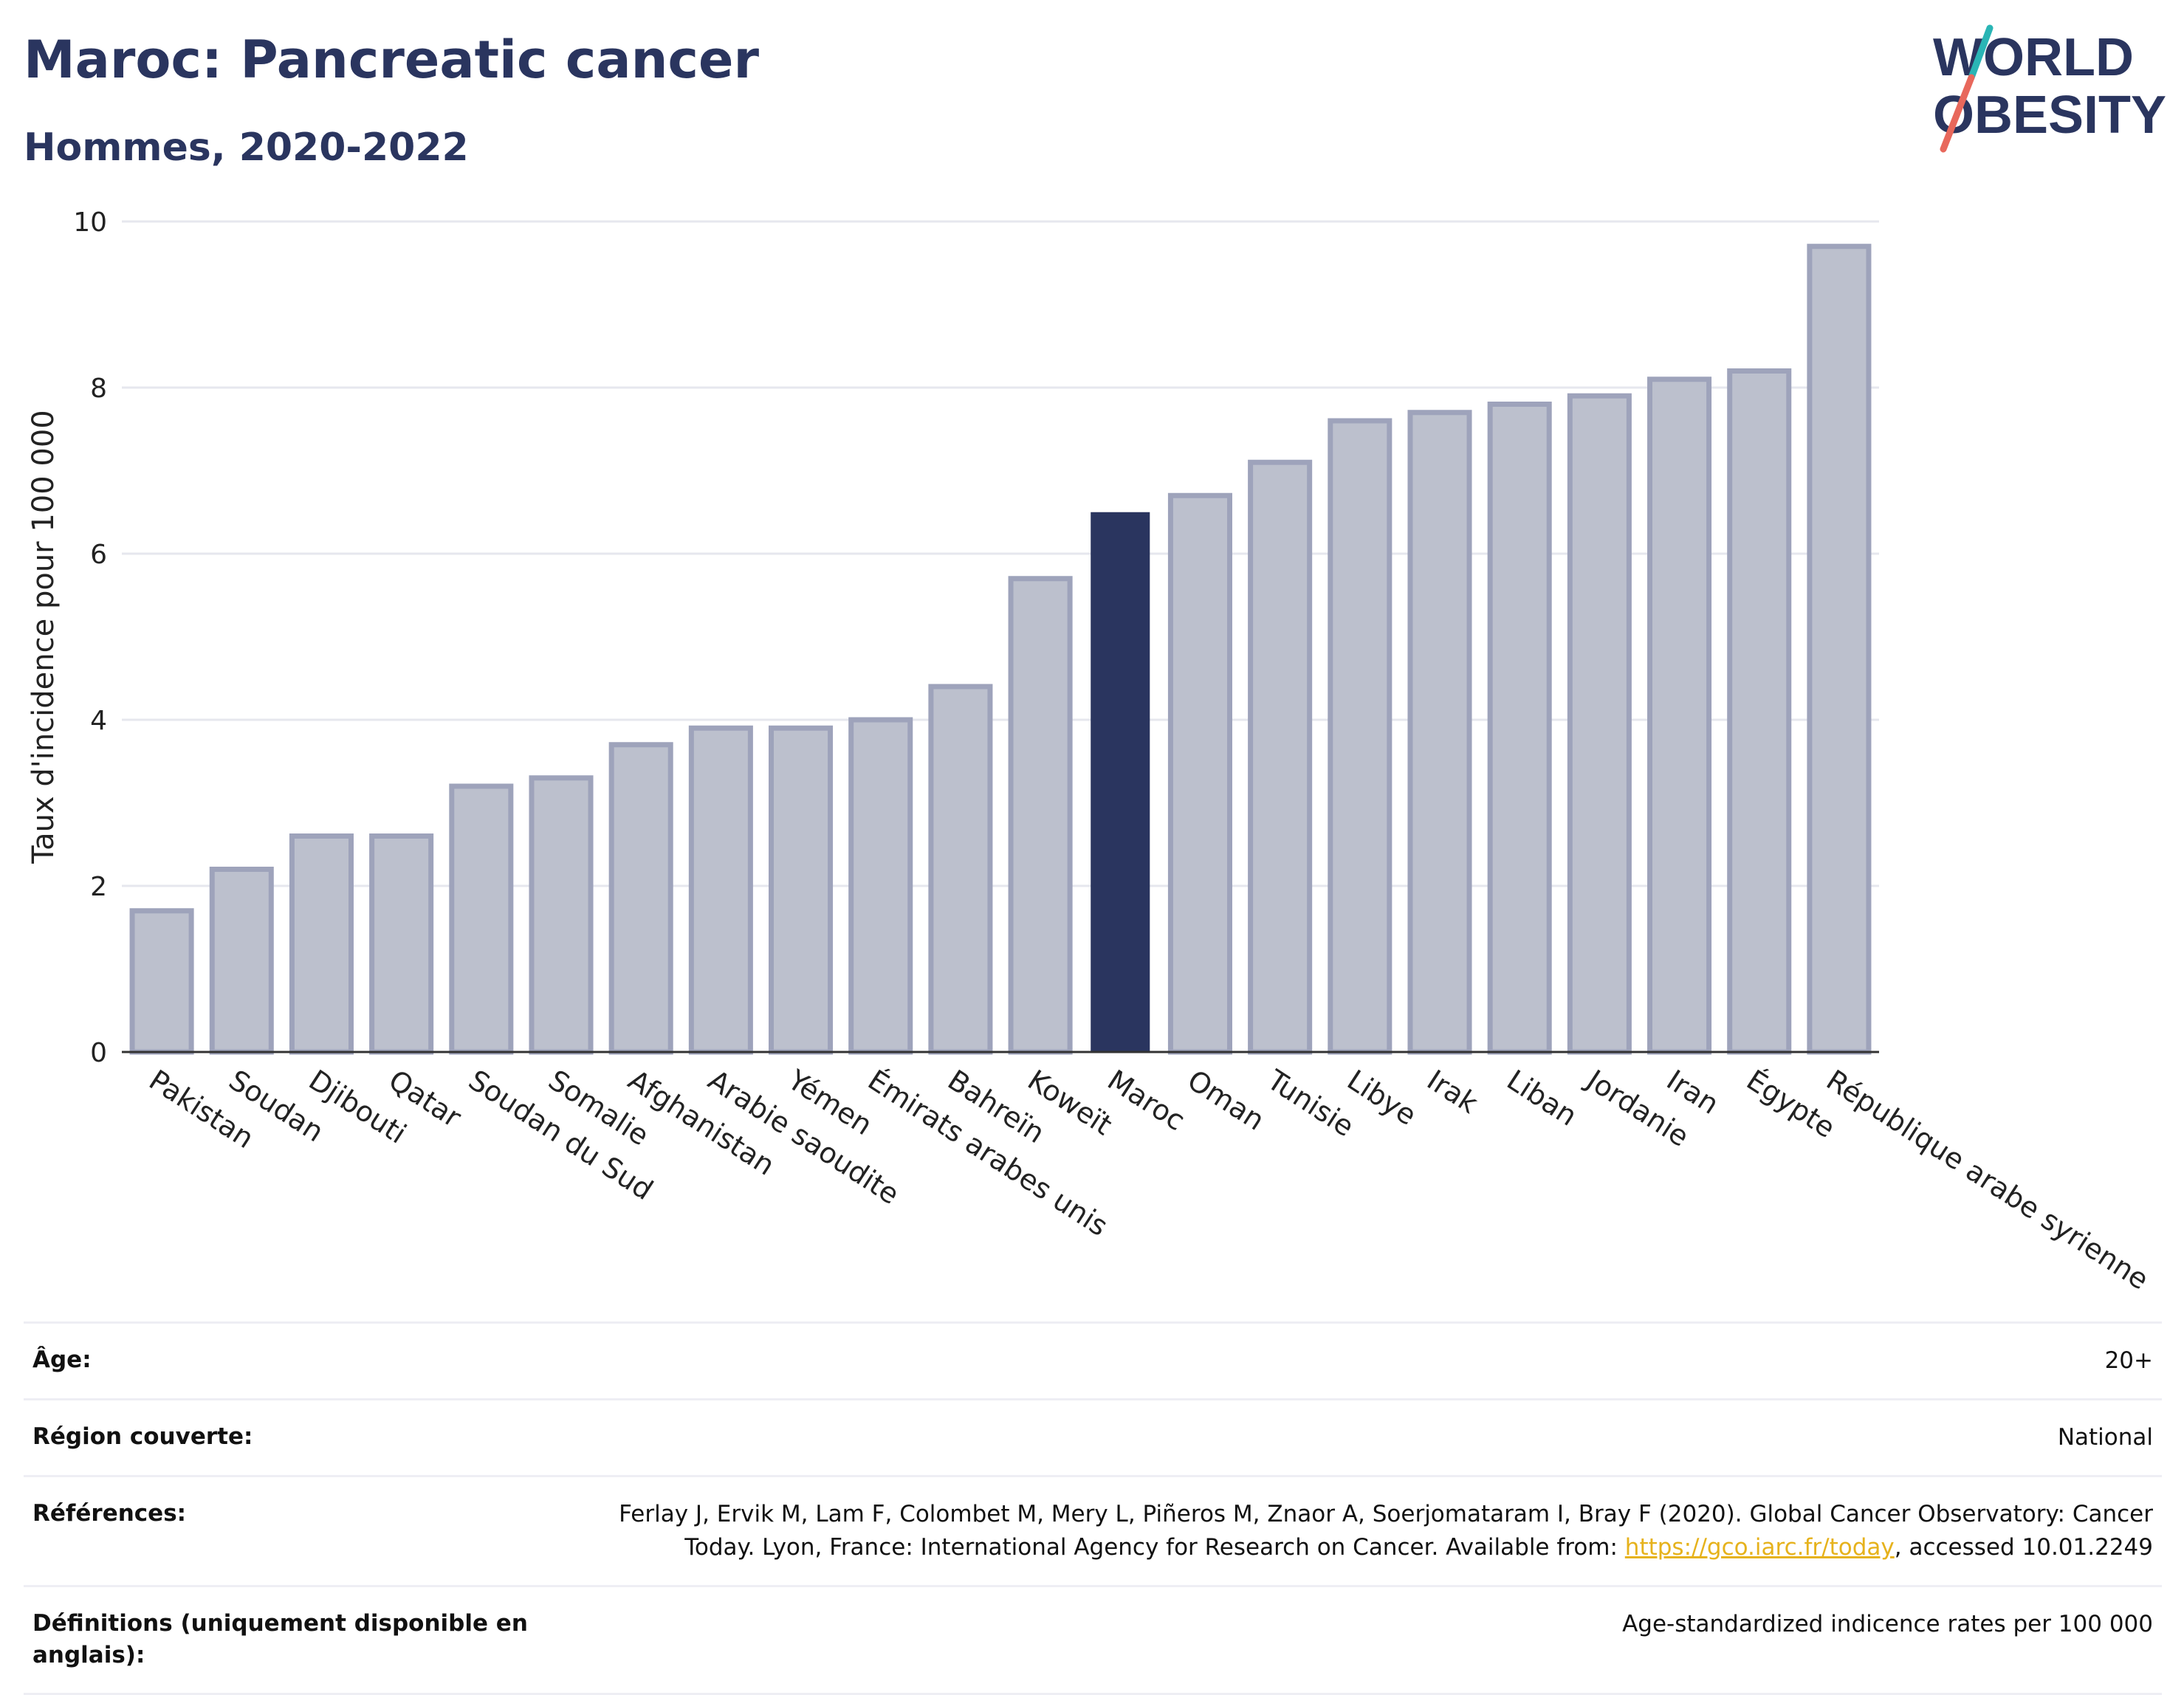  I want to click on page-subtitle: Hommes, 2020-2022, so click(247, 148).